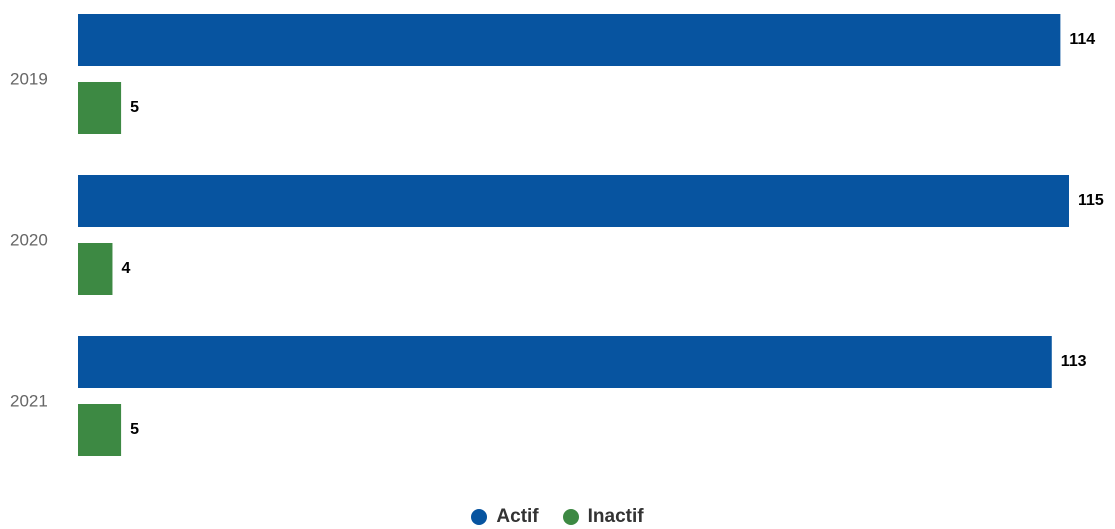  I want to click on category-label-2020: 2020, so click(29, 239).